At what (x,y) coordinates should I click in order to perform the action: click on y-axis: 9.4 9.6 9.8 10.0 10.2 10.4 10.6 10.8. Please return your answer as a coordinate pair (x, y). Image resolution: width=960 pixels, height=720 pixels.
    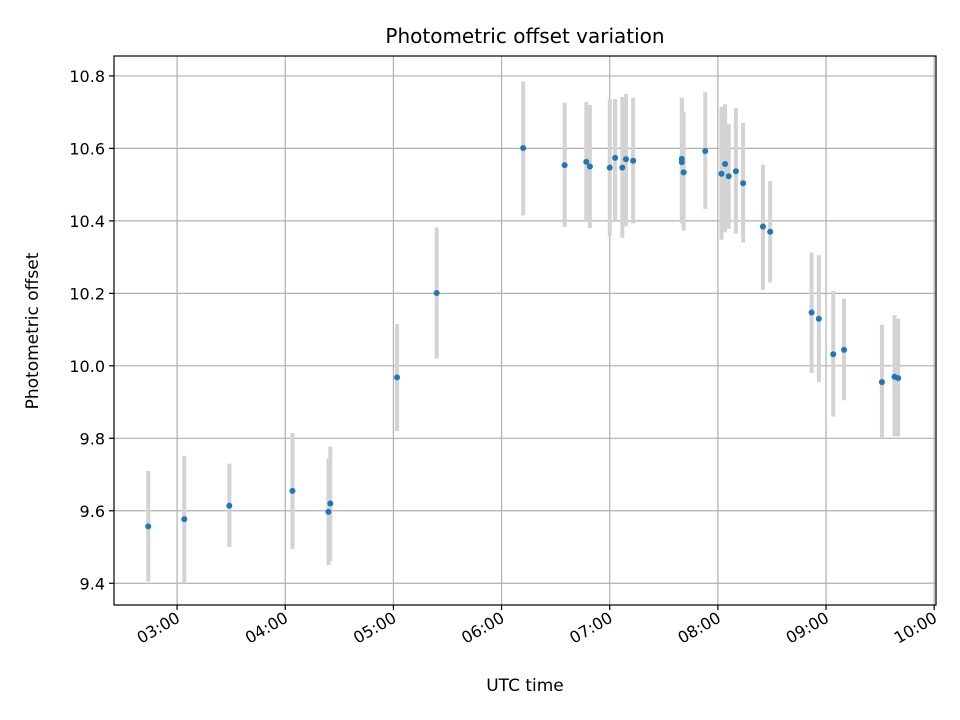
    Looking at the image, I should click on (91, 330).